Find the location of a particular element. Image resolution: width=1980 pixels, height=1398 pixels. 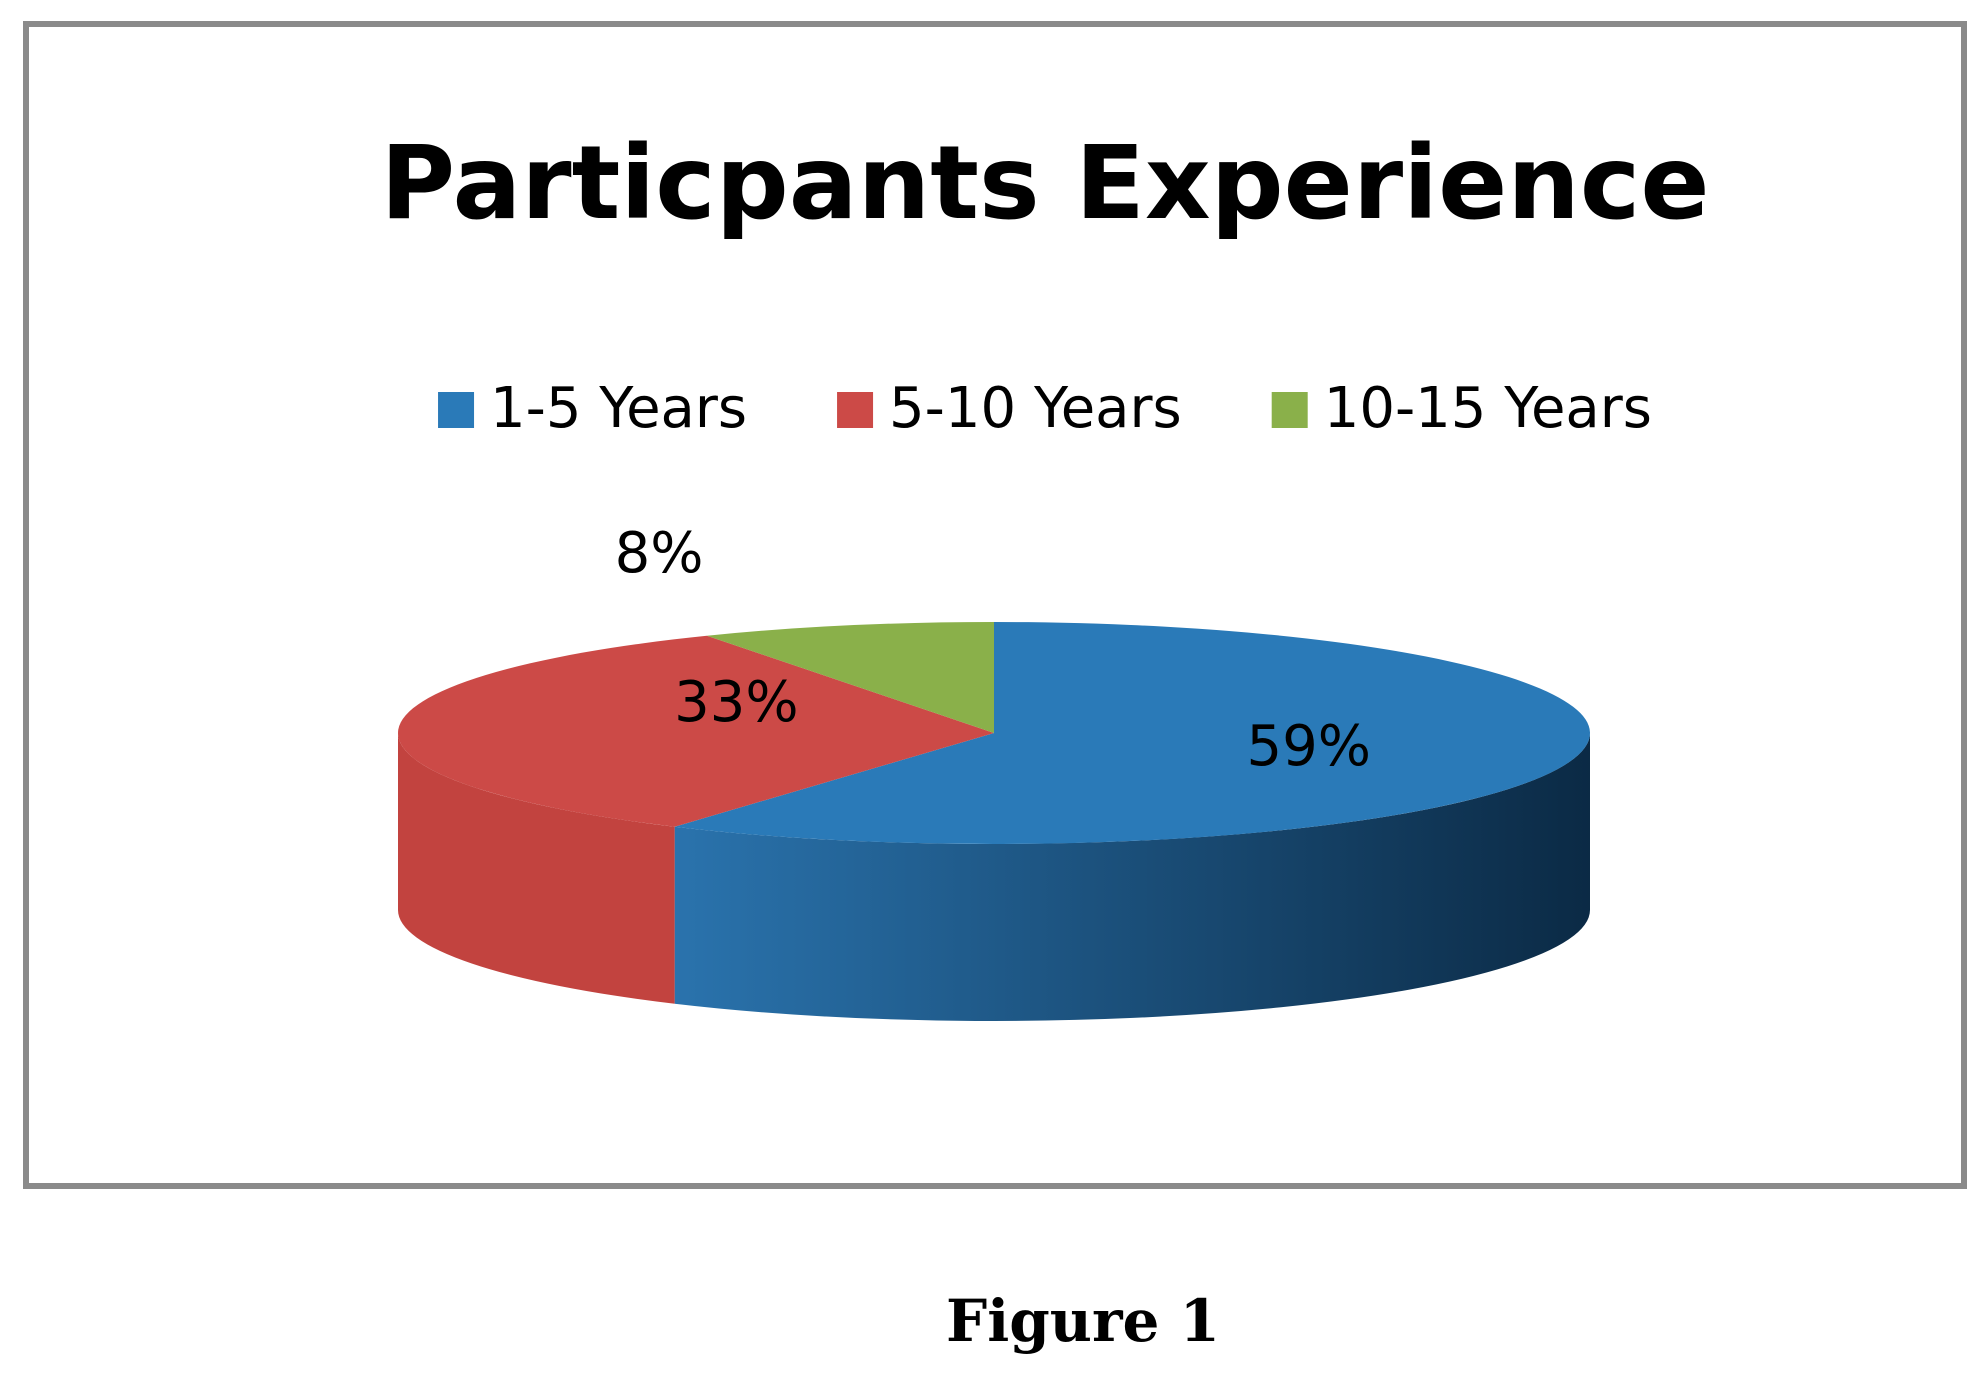

chart-title: Particpants Experience is located at coordinates (1044, 183).